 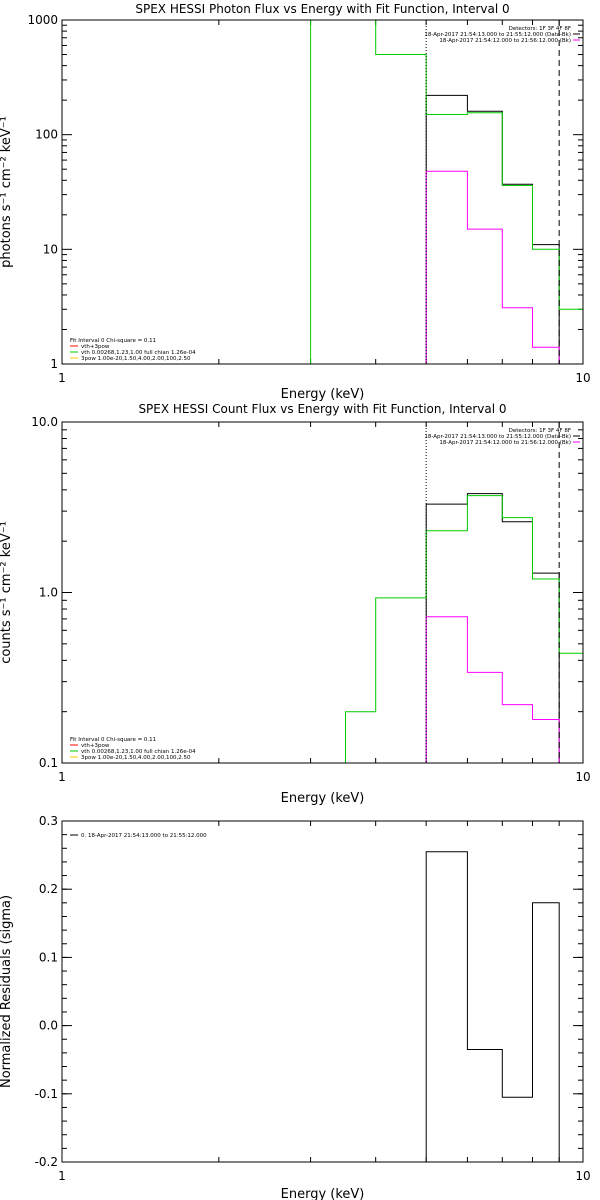 What do you see at coordinates (48, 821) in the screenshot?
I see `y-tick-label: 0.3` at bounding box center [48, 821].